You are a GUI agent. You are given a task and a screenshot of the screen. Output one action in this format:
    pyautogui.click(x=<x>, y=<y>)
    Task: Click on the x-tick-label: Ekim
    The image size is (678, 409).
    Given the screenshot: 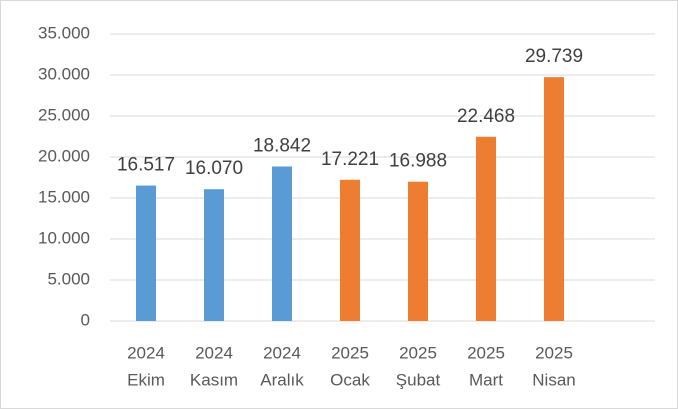 What is the action you would take?
    pyautogui.click(x=146, y=379)
    